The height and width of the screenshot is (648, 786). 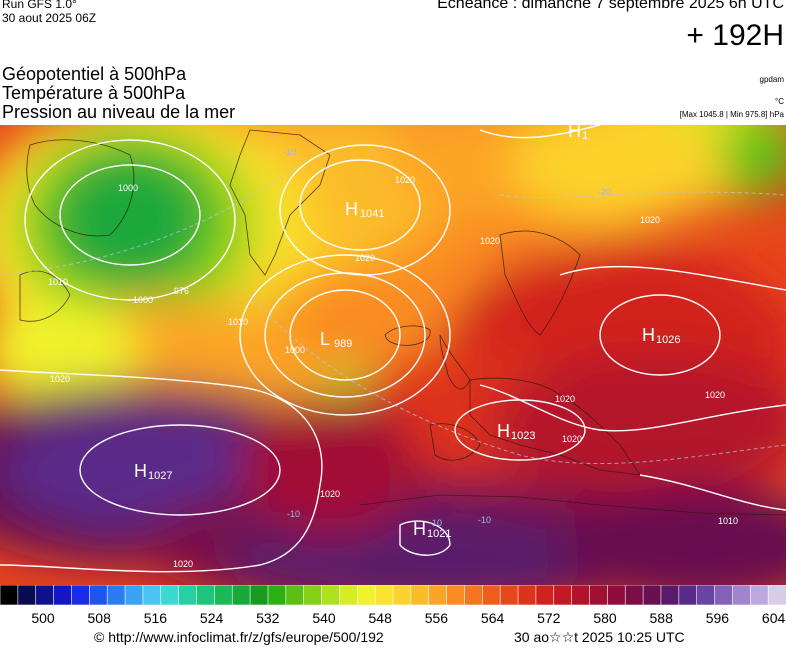 I want to click on canada-outline, so click(x=80, y=188).